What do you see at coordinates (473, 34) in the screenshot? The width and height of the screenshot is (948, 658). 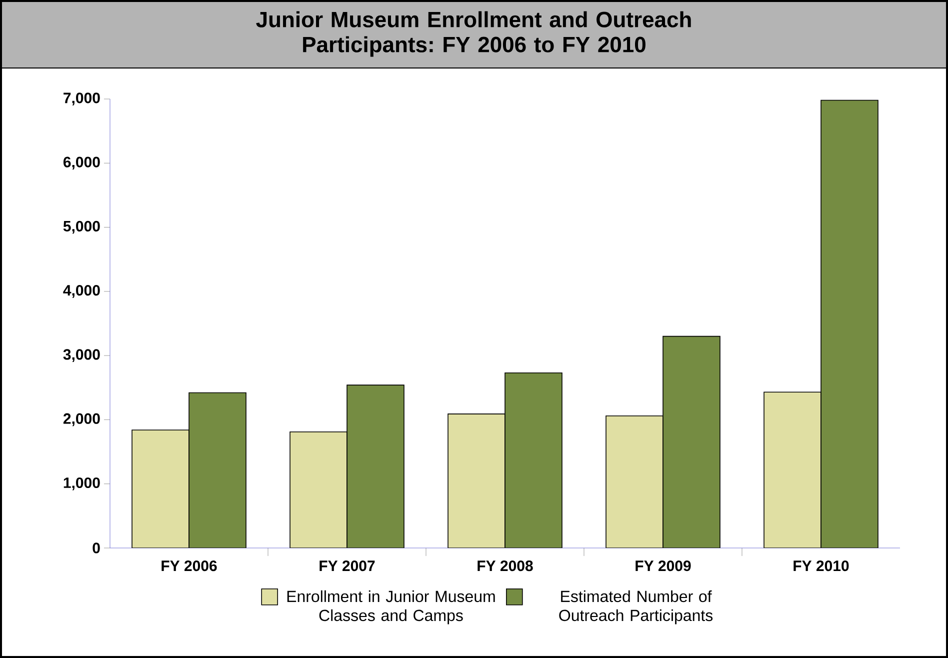 I see `chart-title: Junior Museum Enrollment and Outreach Participants: FY 2006 to FY 2010` at bounding box center [473, 34].